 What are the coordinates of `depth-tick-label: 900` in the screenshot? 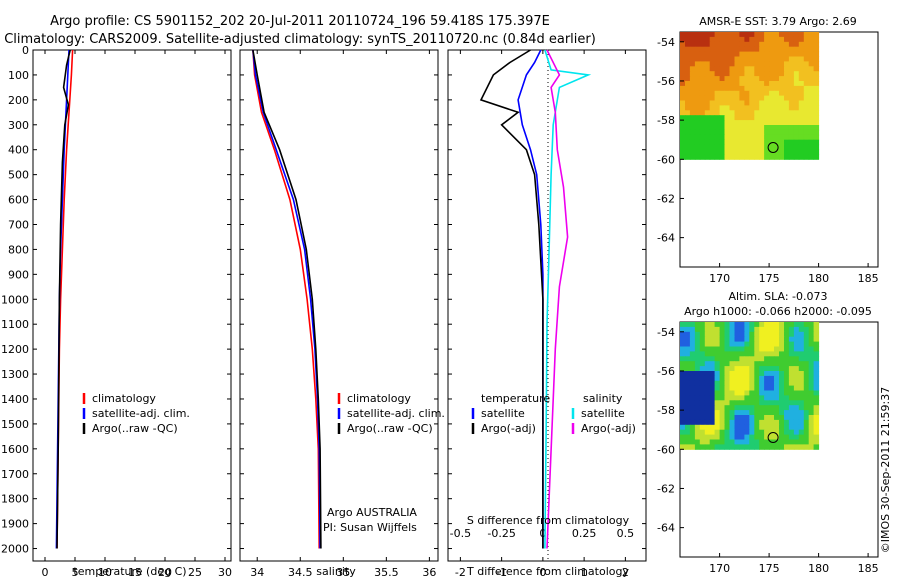 It's located at (18, 274).